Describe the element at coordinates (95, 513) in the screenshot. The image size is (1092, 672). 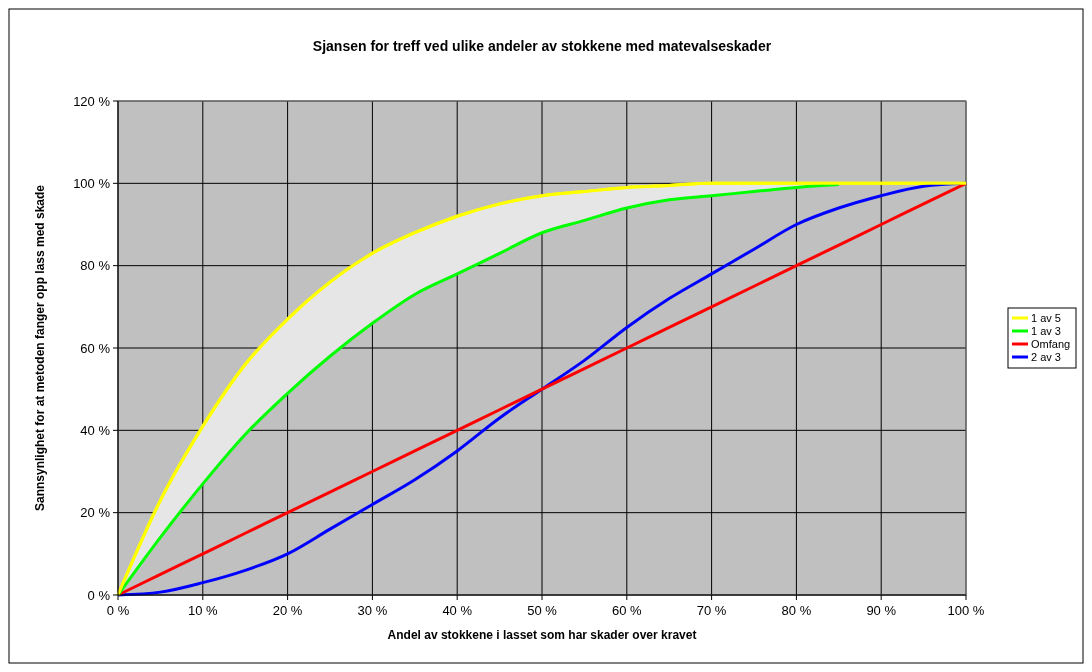
I see `y-tick-label: 20 %` at that location.